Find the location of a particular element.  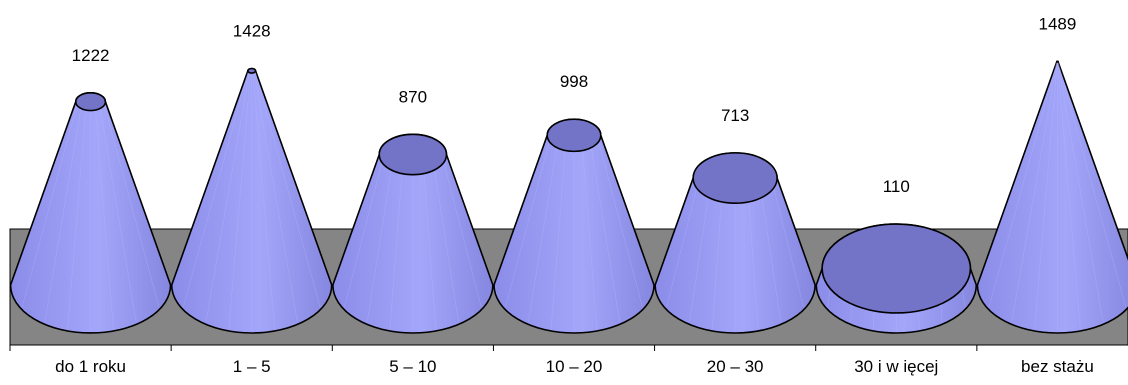

x-tick-label: bez stażu is located at coordinates (1057, 366).